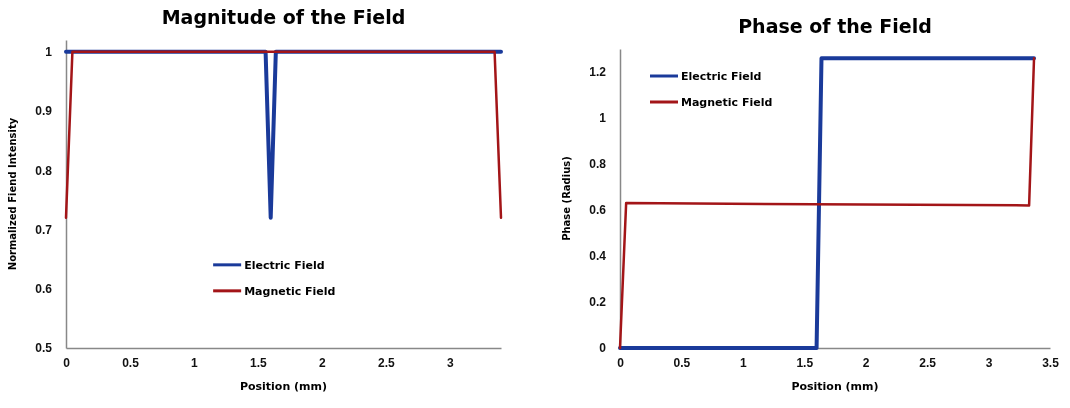 The width and height of the screenshot is (1070, 408). Describe the element at coordinates (598, 302) in the screenshot. I see `y-tick-label: 0.2` at that location.